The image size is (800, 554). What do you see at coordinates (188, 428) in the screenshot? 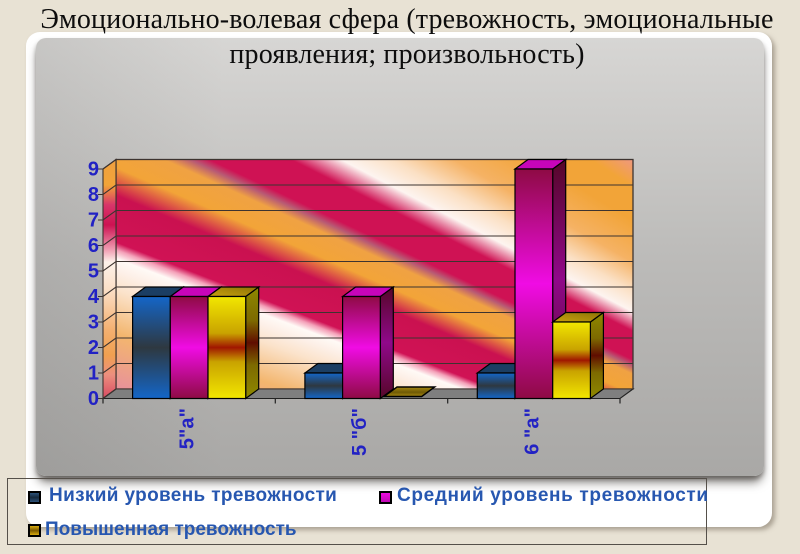
I see `svg-text: 5"а"` at bounding box center [188, 428].